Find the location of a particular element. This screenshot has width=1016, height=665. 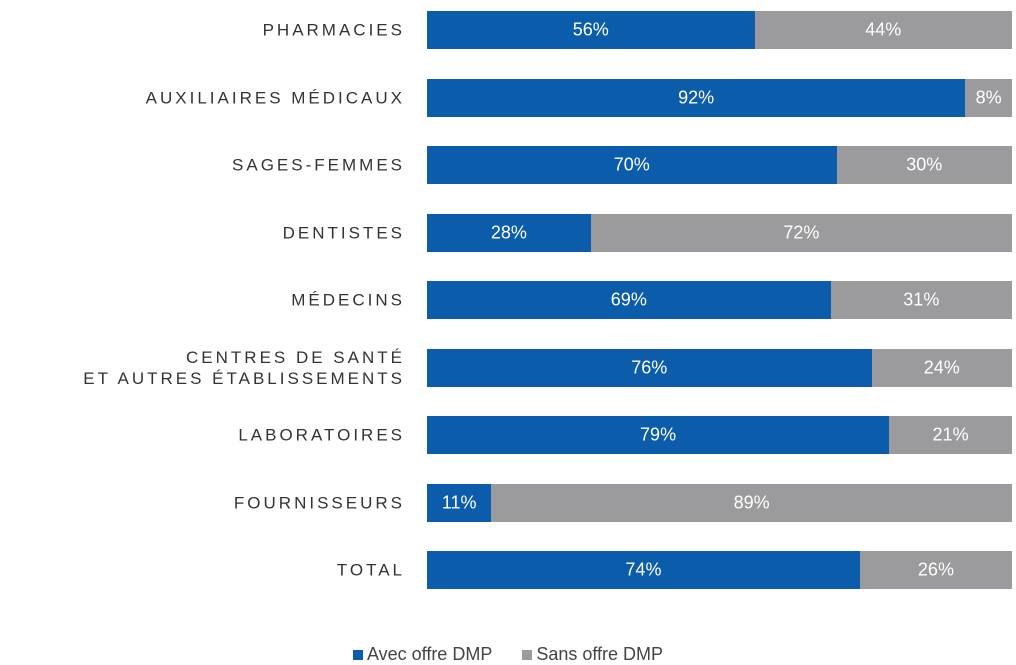

value-label: 56% is located at coordinates (590, 29).